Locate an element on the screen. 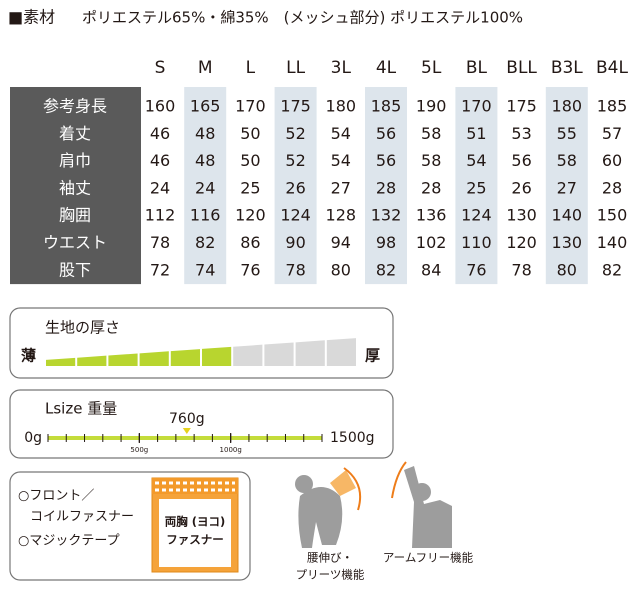 This screenshot has width=640, height=590. column-header: 5L is located at coordinates (431, 68).